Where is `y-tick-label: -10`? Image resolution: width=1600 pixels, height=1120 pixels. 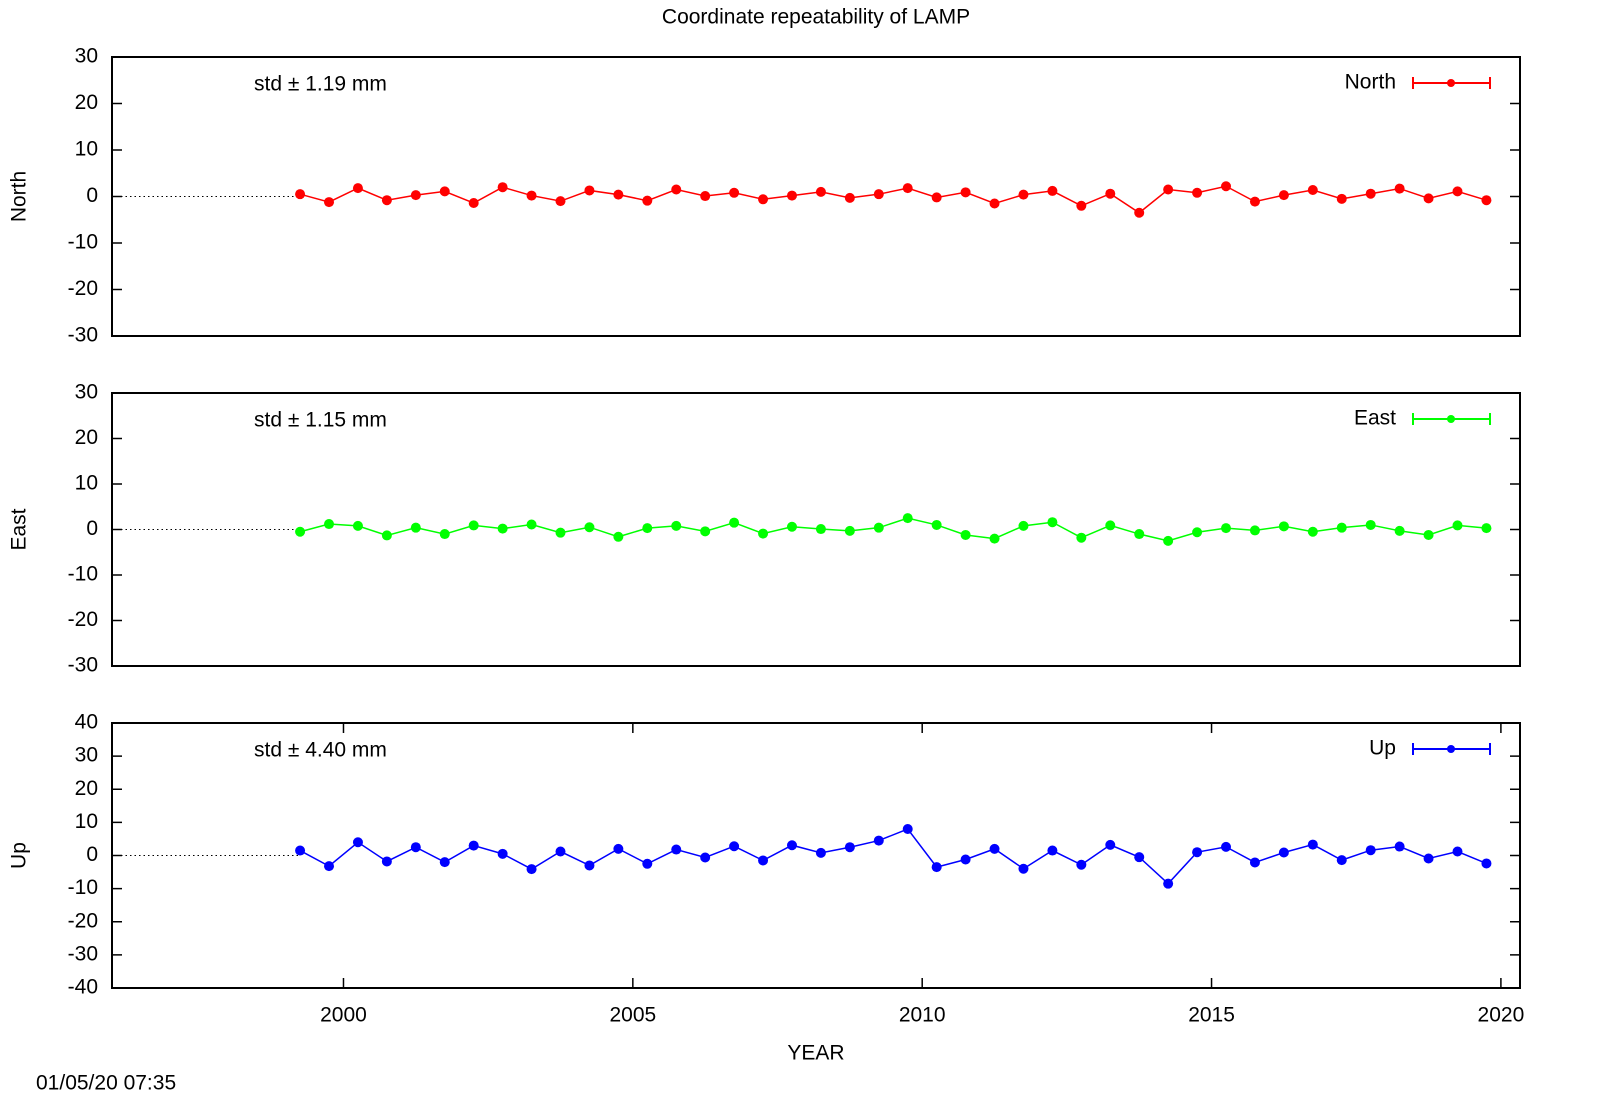
y-tick-label: -10 is located at coordinates (83, 887).